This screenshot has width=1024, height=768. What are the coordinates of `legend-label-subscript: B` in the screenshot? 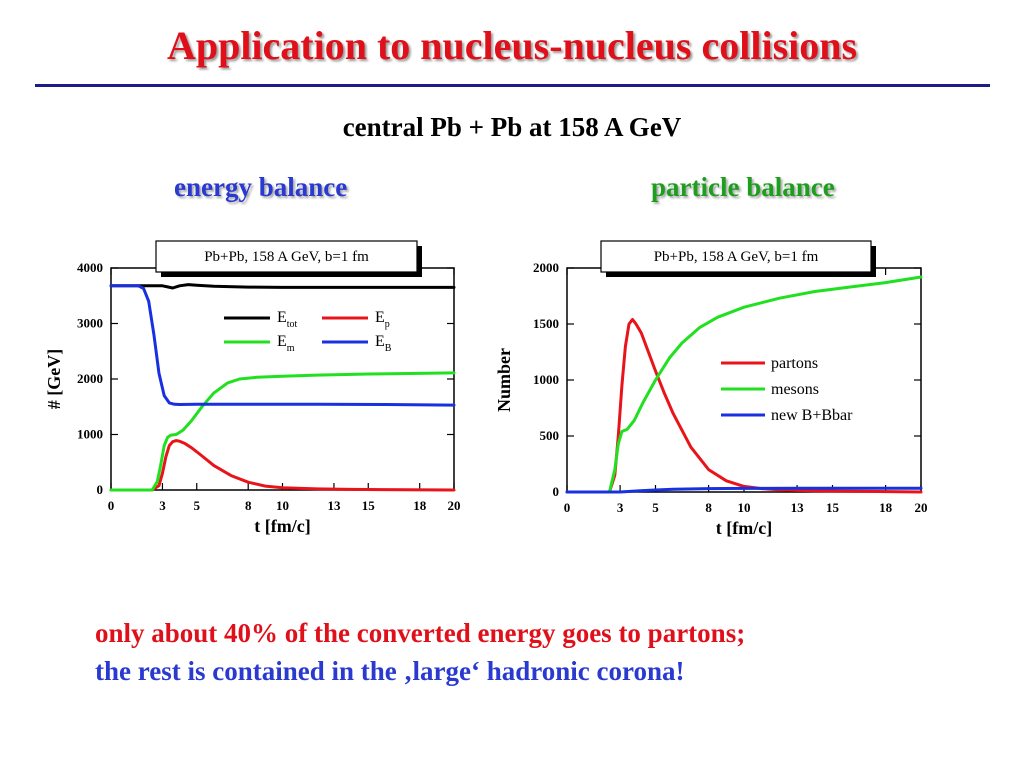 It's located at (388, 348).